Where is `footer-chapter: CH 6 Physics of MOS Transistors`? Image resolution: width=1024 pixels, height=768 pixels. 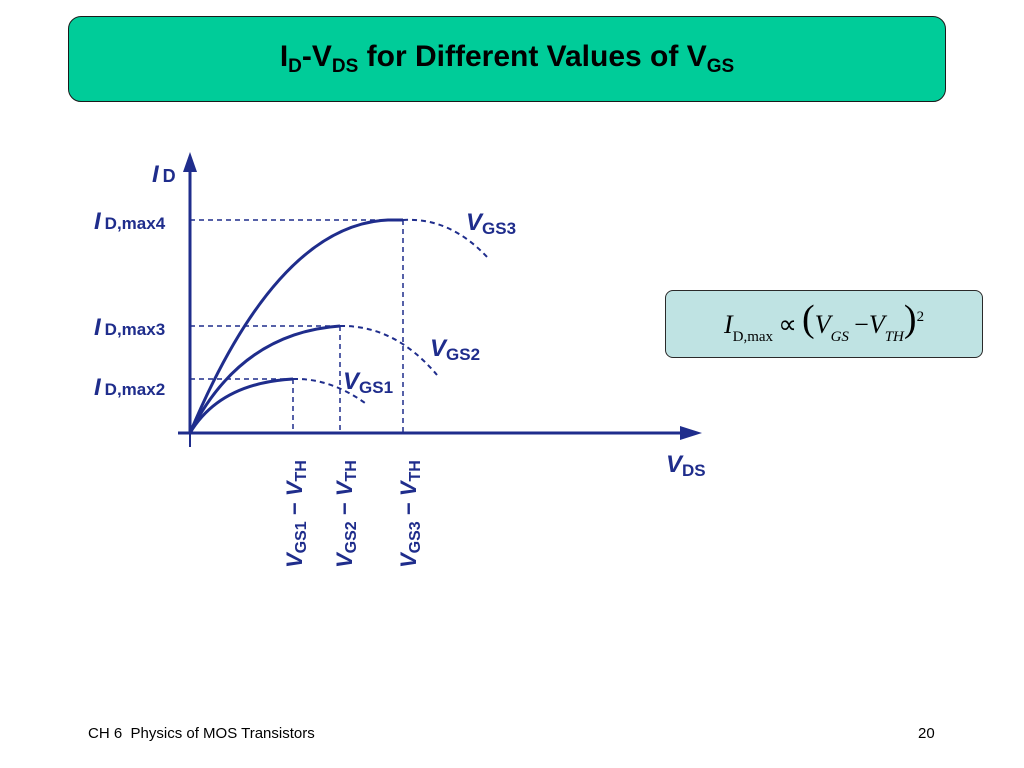 footer-chapter: CH 6 Physics of MOS Transistors is located at coordinates (201, 733).